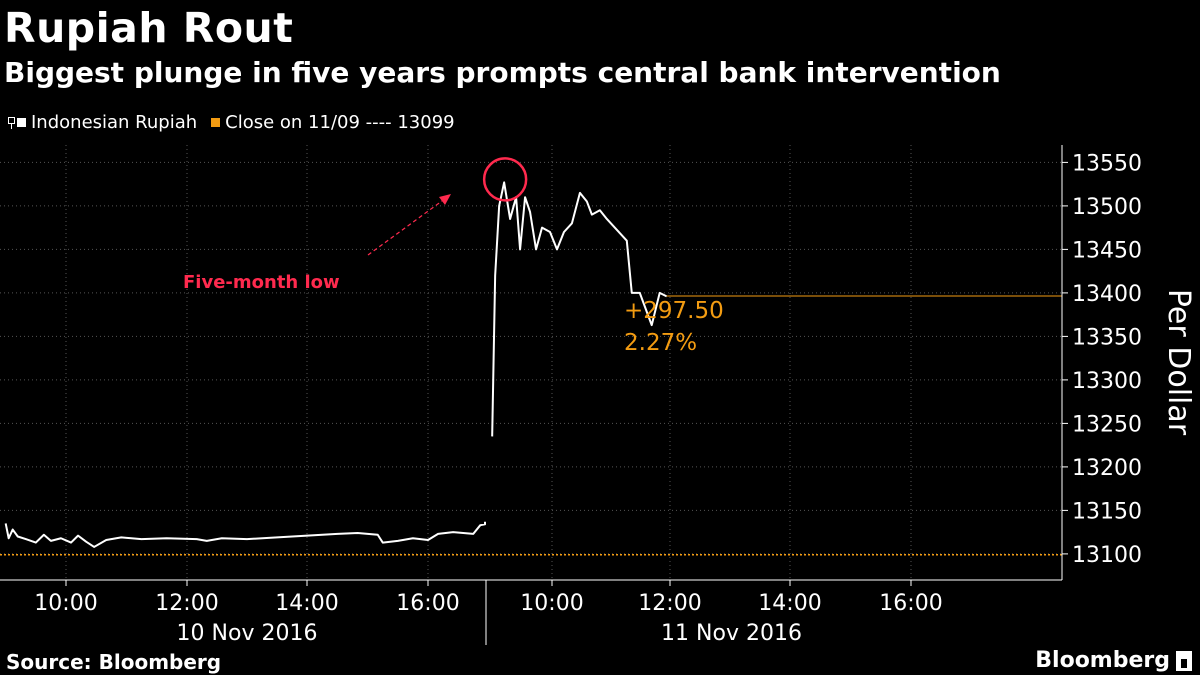 Image resolution: width=1200 pixels, height=675 pixels. What do you see at coordinates (1107, 163) in the screenshot?
I see `y-tick-label-13550: 13550` at bounding box center [1107, 163].